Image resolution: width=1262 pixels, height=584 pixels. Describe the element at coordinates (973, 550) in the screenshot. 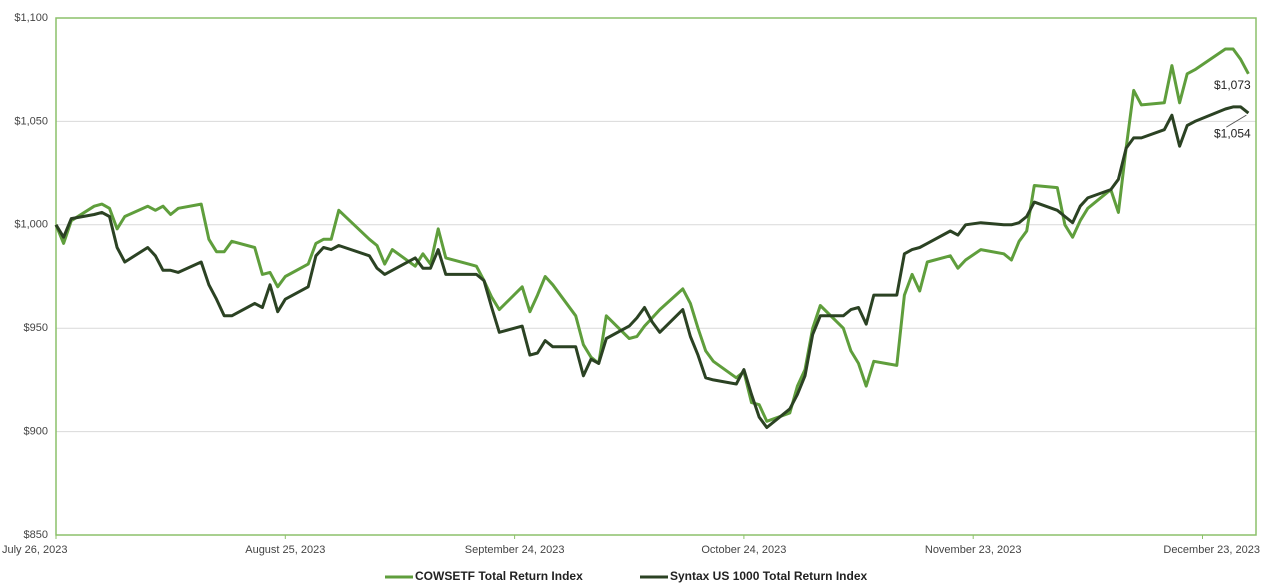

I see `x-tick-label: November 23, 2023` at that location.